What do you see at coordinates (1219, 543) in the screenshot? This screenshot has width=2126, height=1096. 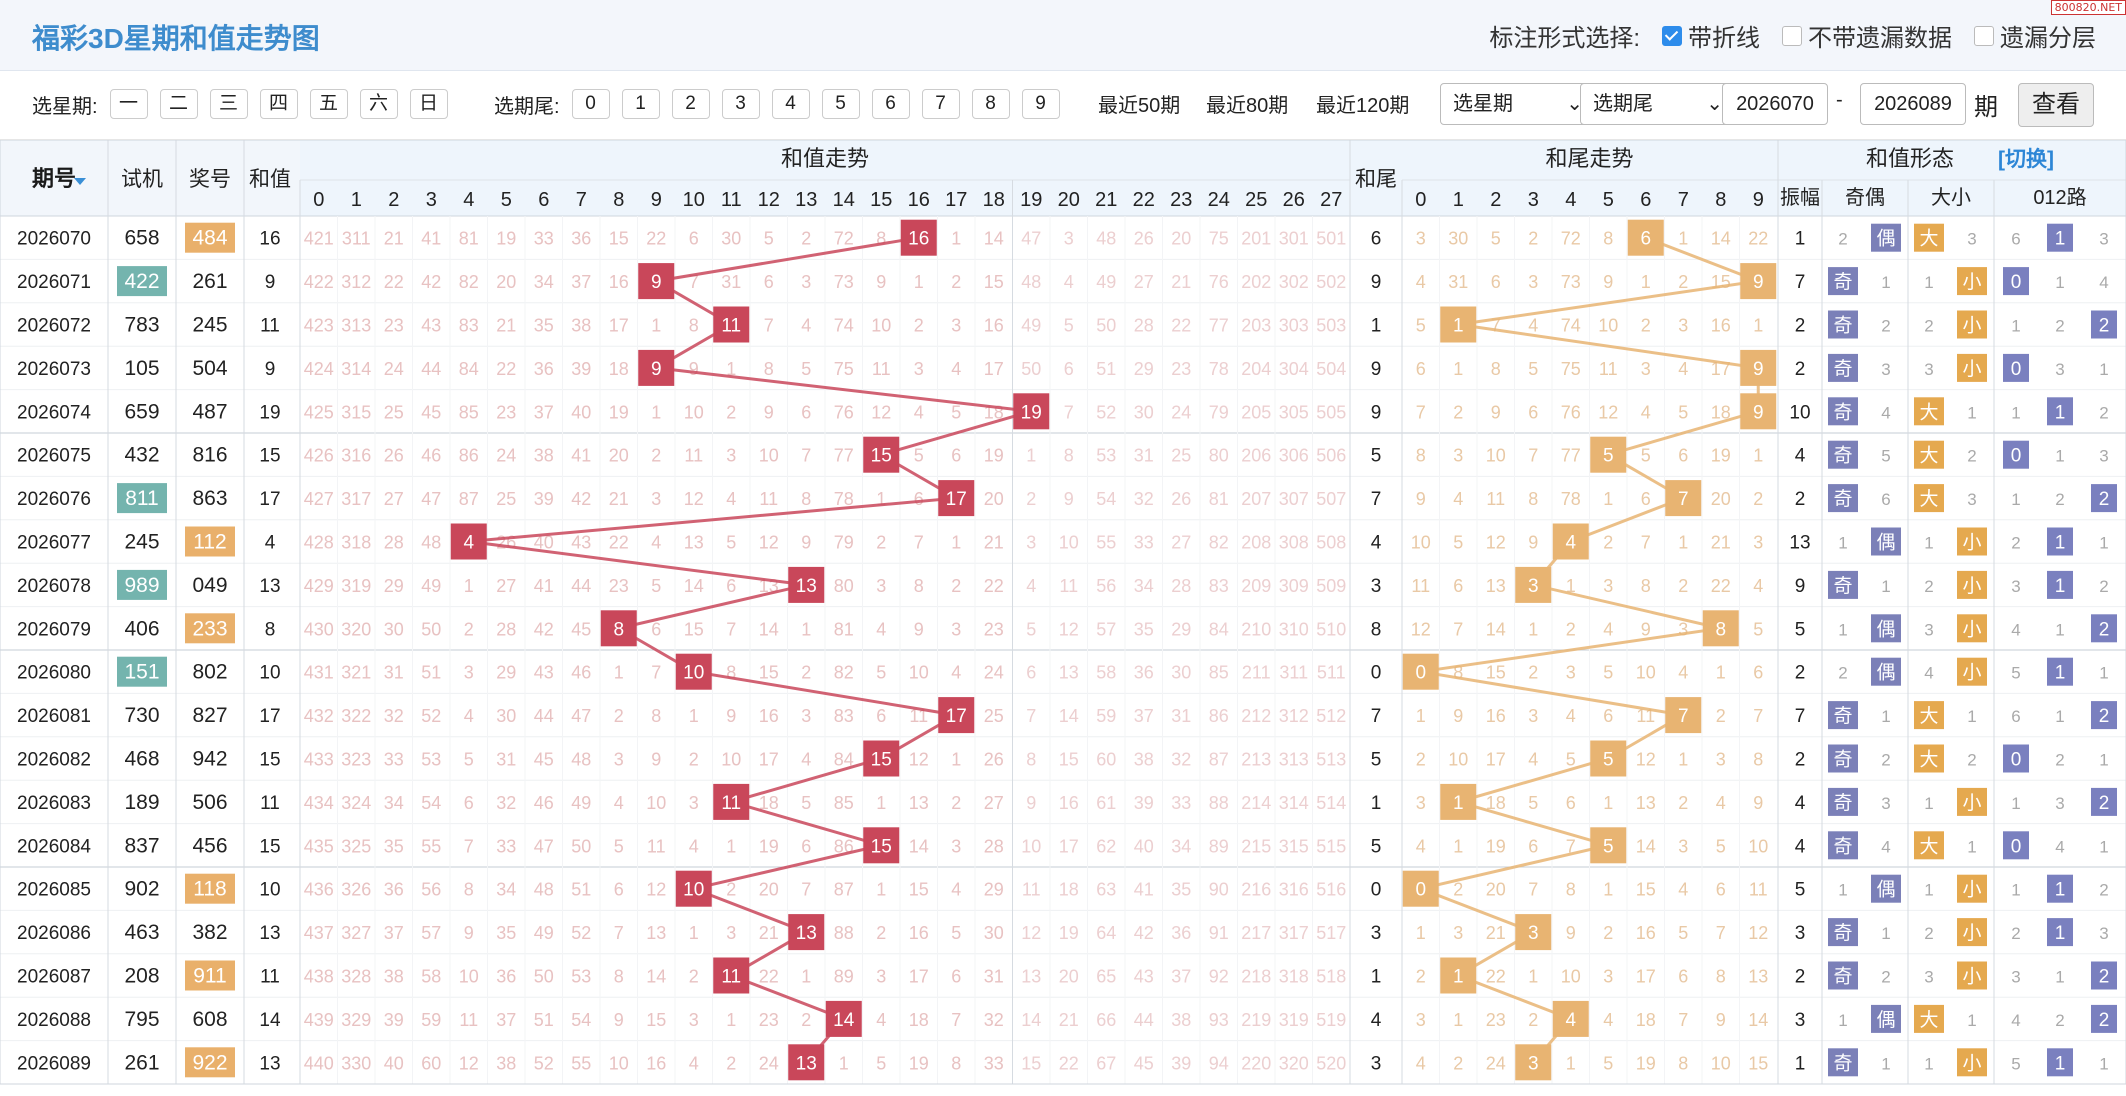 I see `sum-miss: 82` at bounding box center [1219, 543].